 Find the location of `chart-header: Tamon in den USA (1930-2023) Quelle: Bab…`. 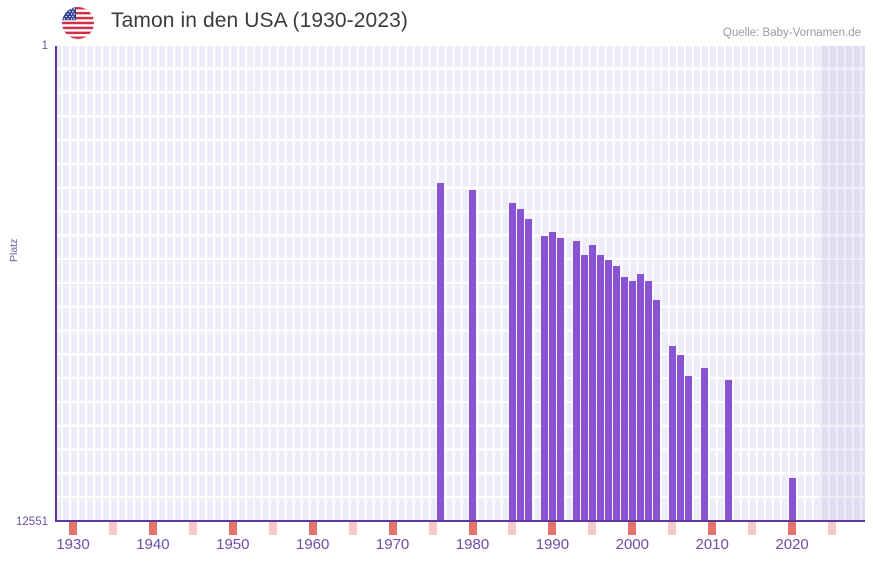

chart-header: Tamon in den USA (1930-2023) Quelle: Bab… is located at coordinates (436, 23).